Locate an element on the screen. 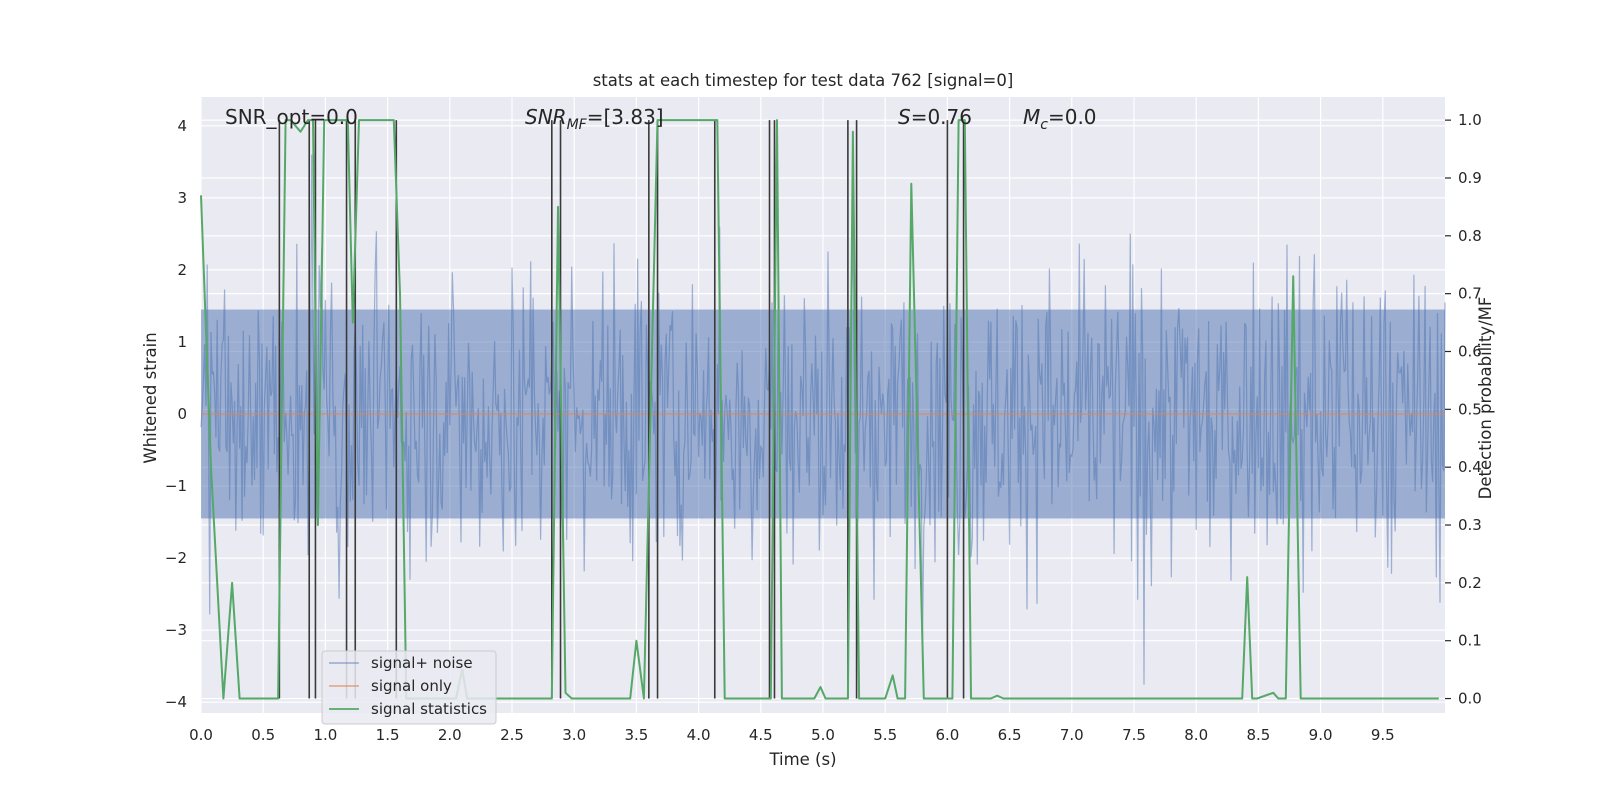 The height and width of the screenshot is (800, 1600). x-tick-label: 0.5 is located at coordinates (263, 735).